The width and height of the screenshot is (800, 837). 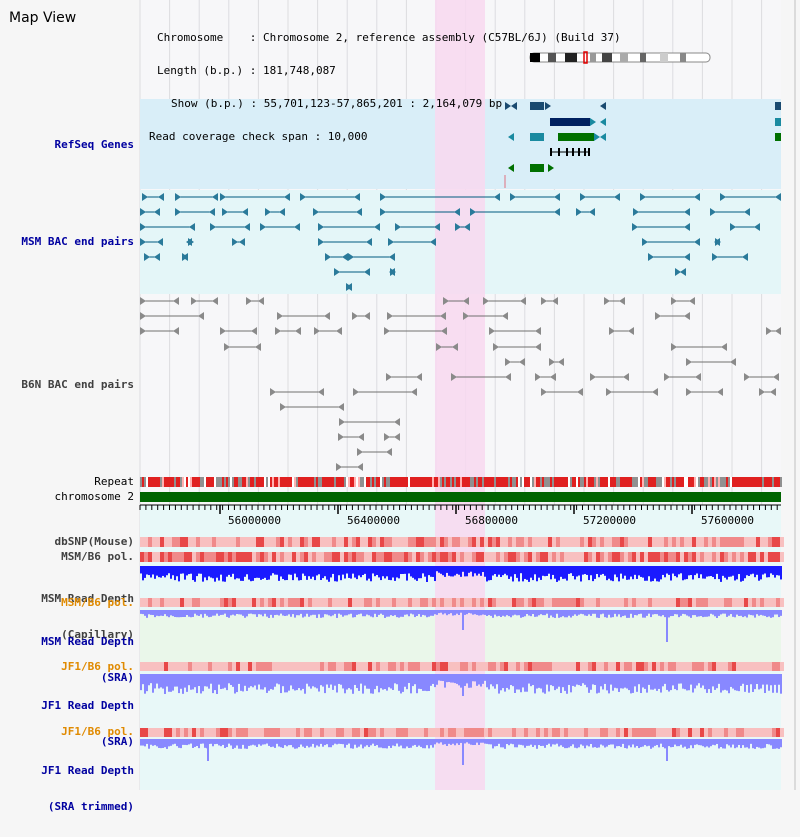 I want to click on msm-read-depth-capillary-label: MSM Read Depth (Capillary), so click(x=87, y=617).